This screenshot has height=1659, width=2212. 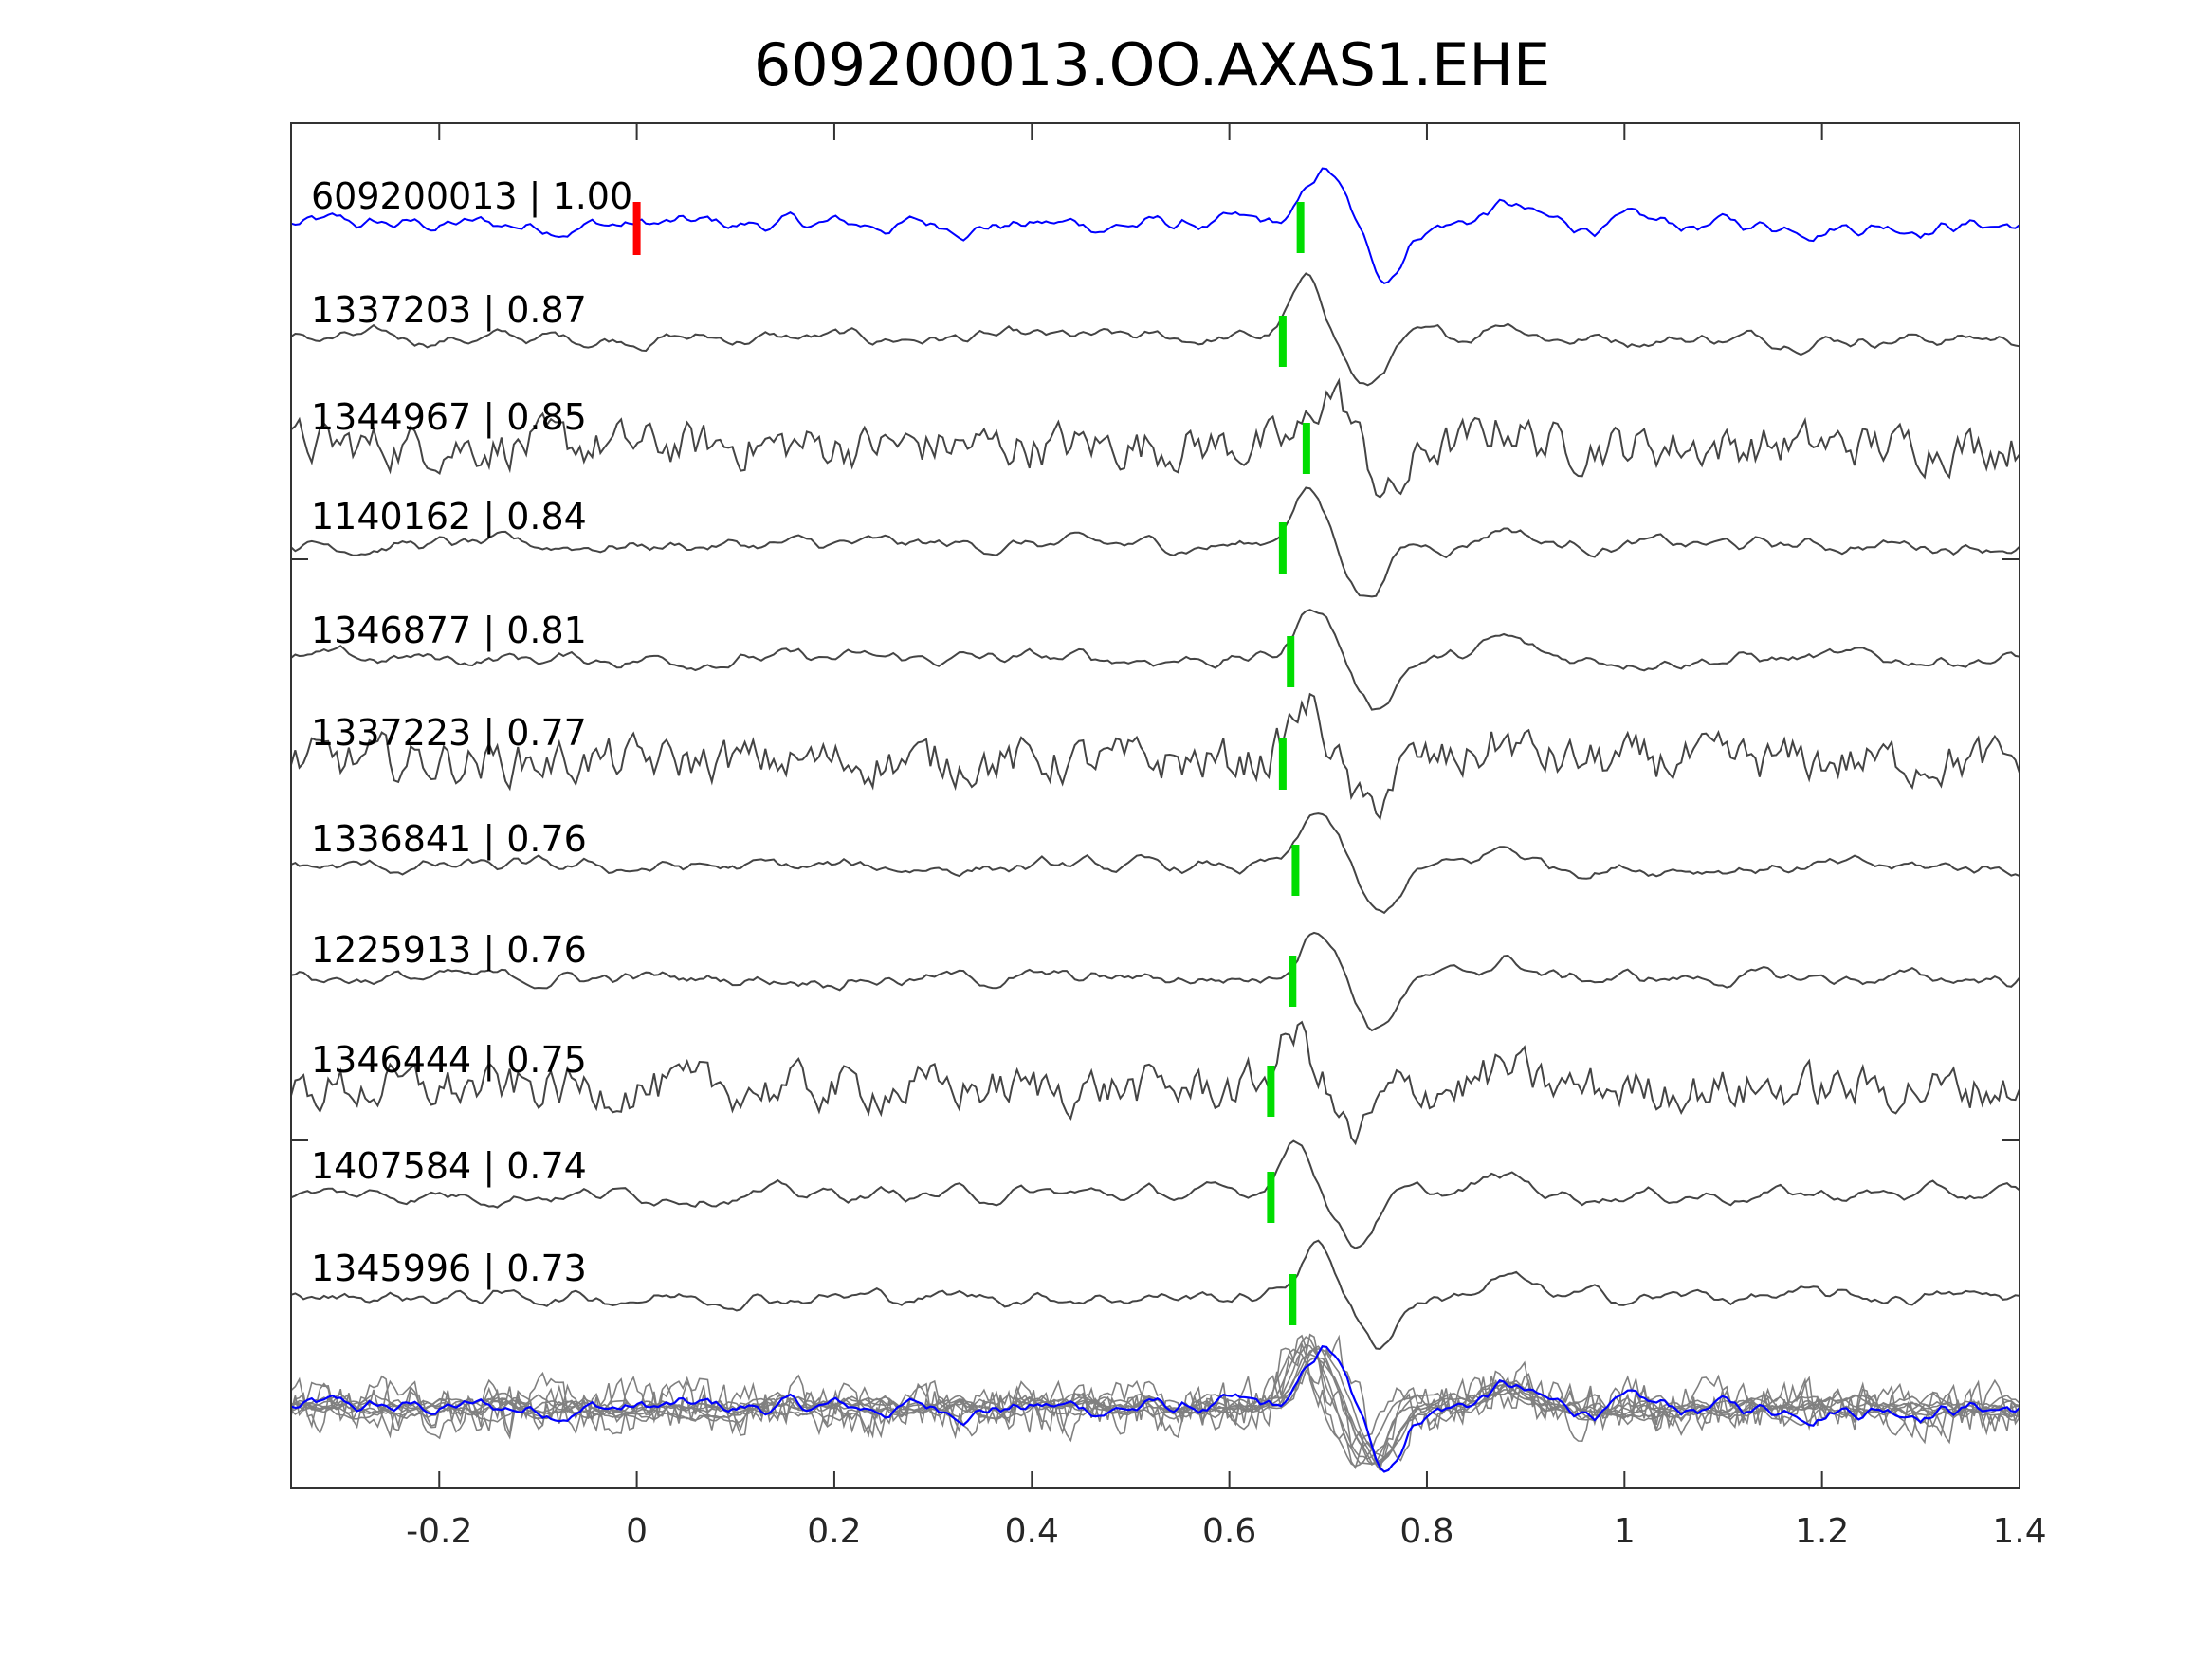 What do you see at coordinates (471, 196) in the screenshot?
I see `trace-label: 609200013 | 1.00` at bounding box center [471, 196].